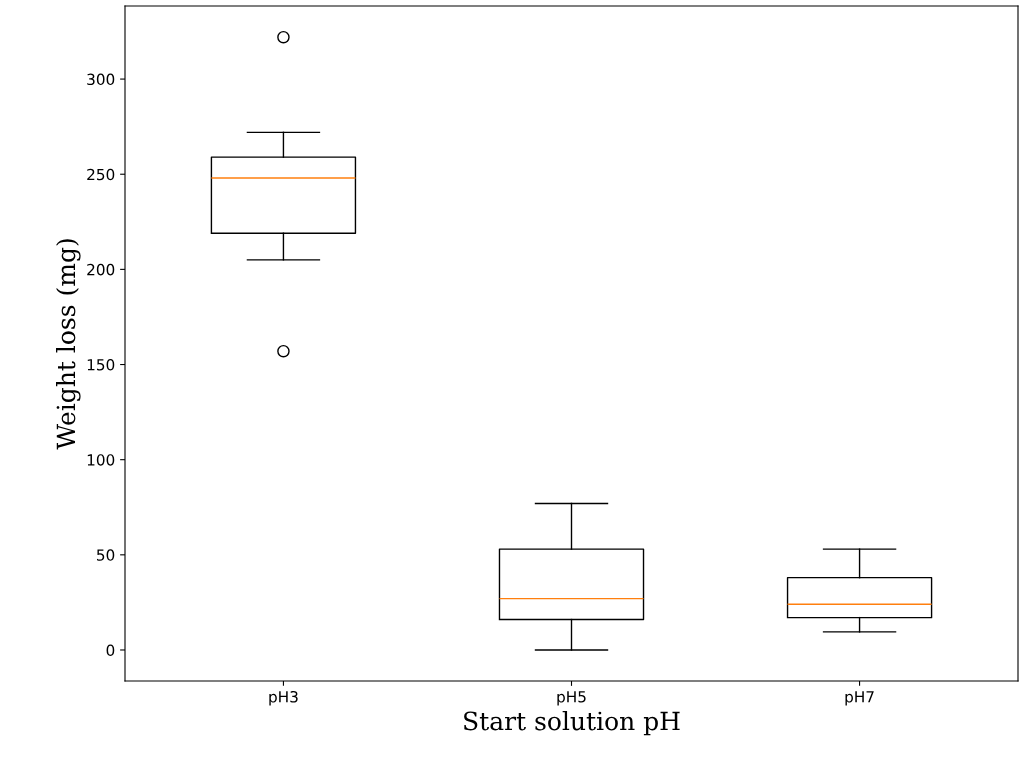 The height and width of the screenshot is (772, 1021). I want to click on y-tick-label: 0, so click(110, 650).